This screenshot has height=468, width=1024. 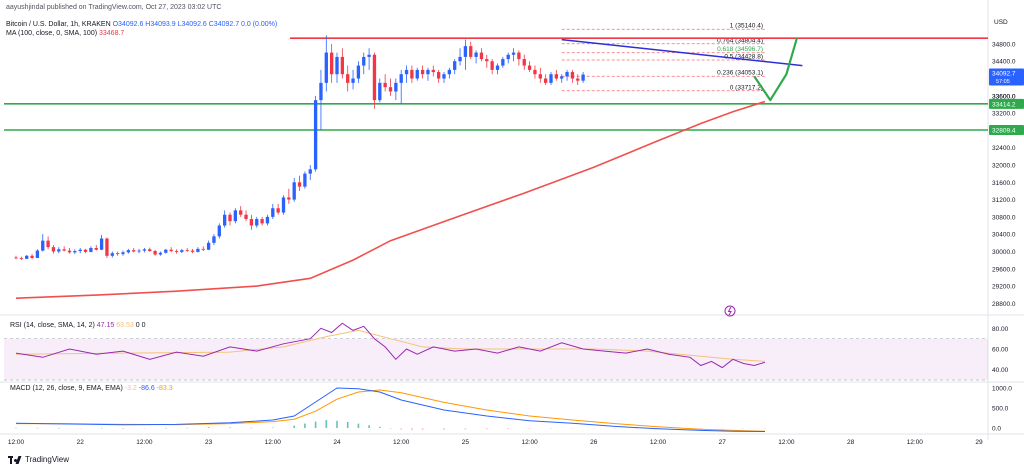 What do you see at coordinates (146, 388) in the screenshot?
I see `macd-value: -86.6` at bounding box center [146, 388].